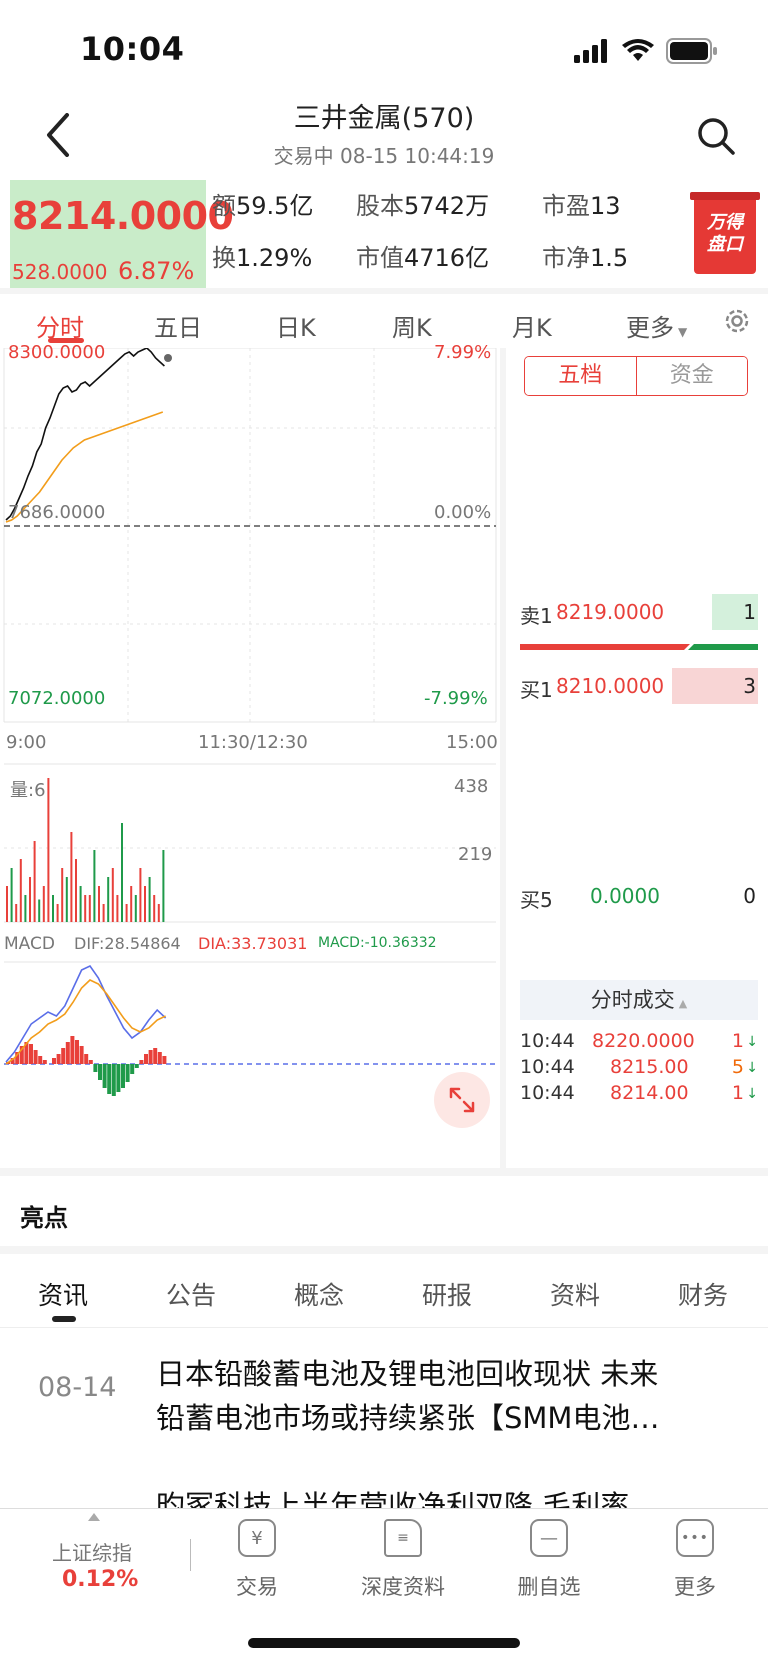 The image size is (768, 1663). What do you see at coordinates (463, 512) in the screenshot?
I see `axis-pct-mid: 0.00%` at bounding box center [463, 512].